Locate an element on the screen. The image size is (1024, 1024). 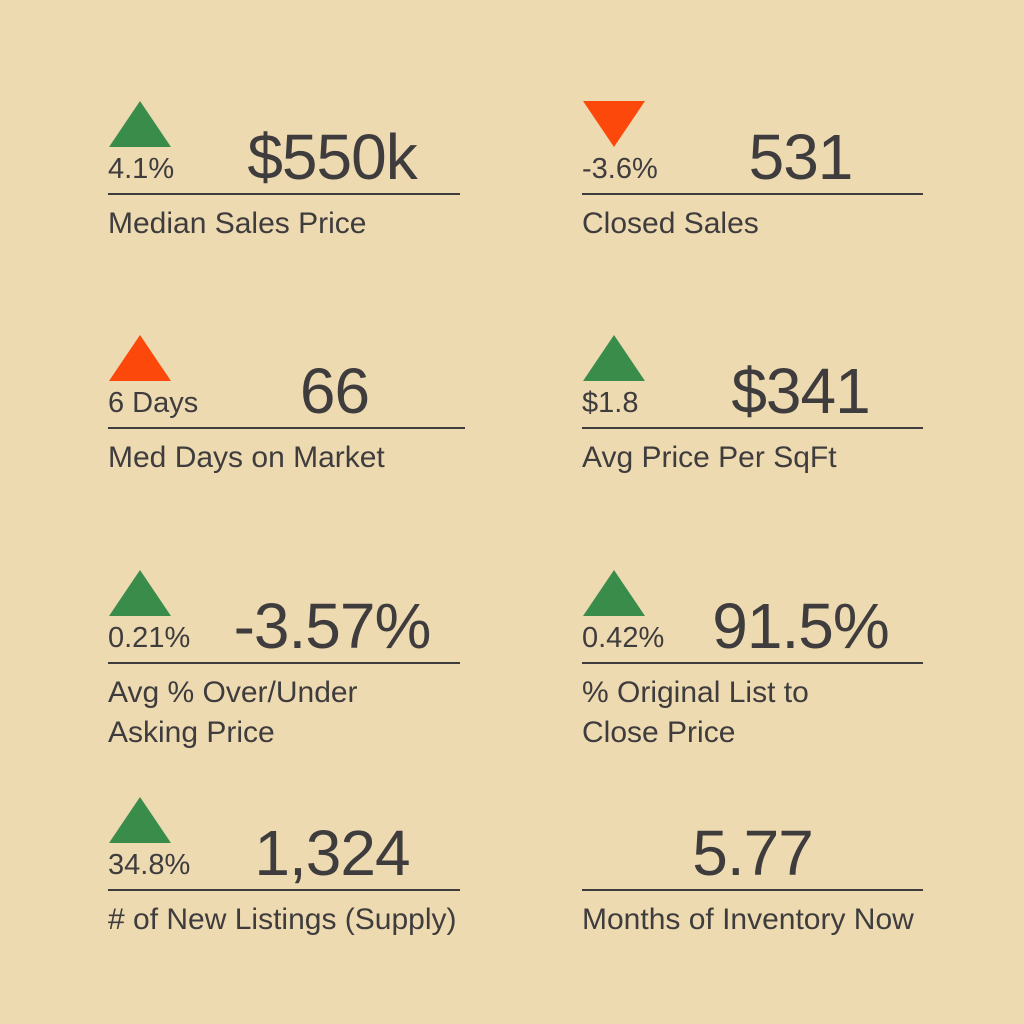
metric-tile-avg-price-per-sqft: $1.8 $341 Avg Price Per SqFt is located at coordinates (752, 404).